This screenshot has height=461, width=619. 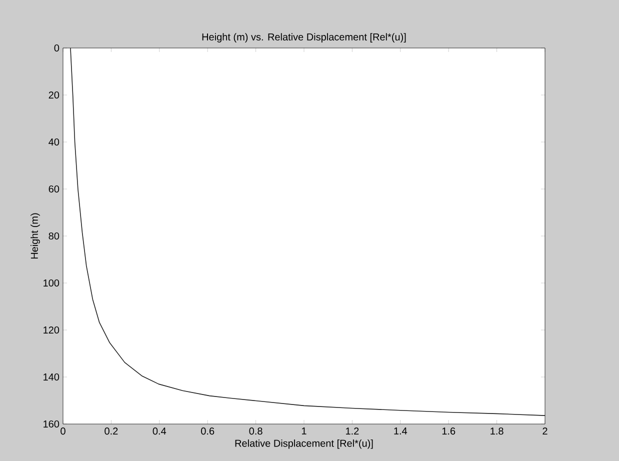 What do you see at coordinates (159, 431) in the screenshot?
I see `x-tick-label: 0.4` at bounding box center [159, 431].